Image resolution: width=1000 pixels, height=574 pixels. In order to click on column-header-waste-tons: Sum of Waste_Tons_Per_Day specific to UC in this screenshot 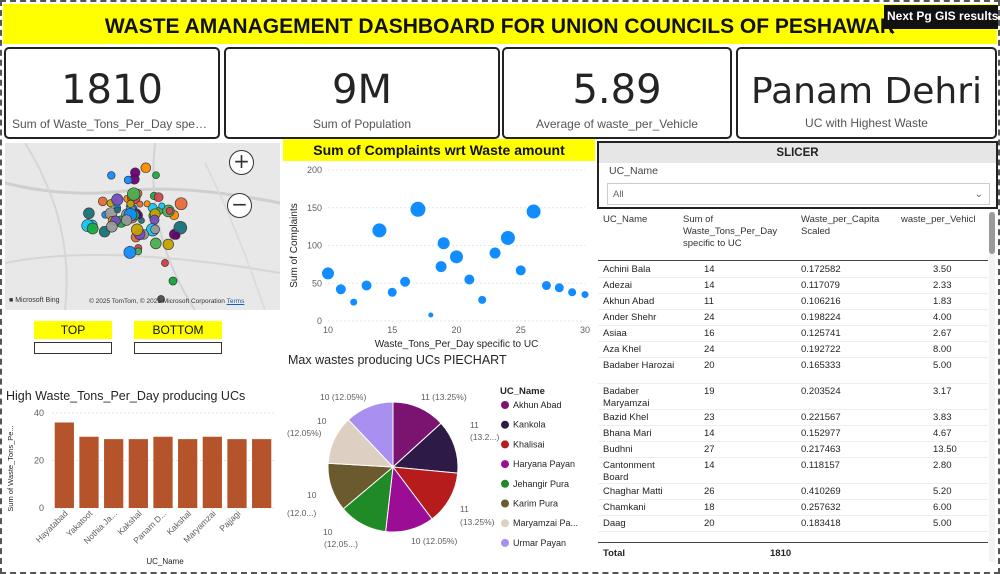, I will do `click(730, 231)`.